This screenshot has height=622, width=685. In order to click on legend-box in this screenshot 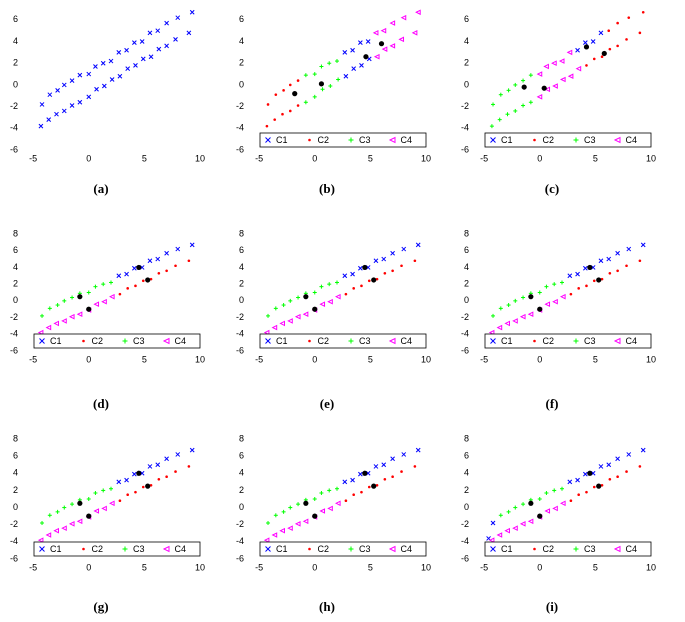, I will do `click(343, 140)`.